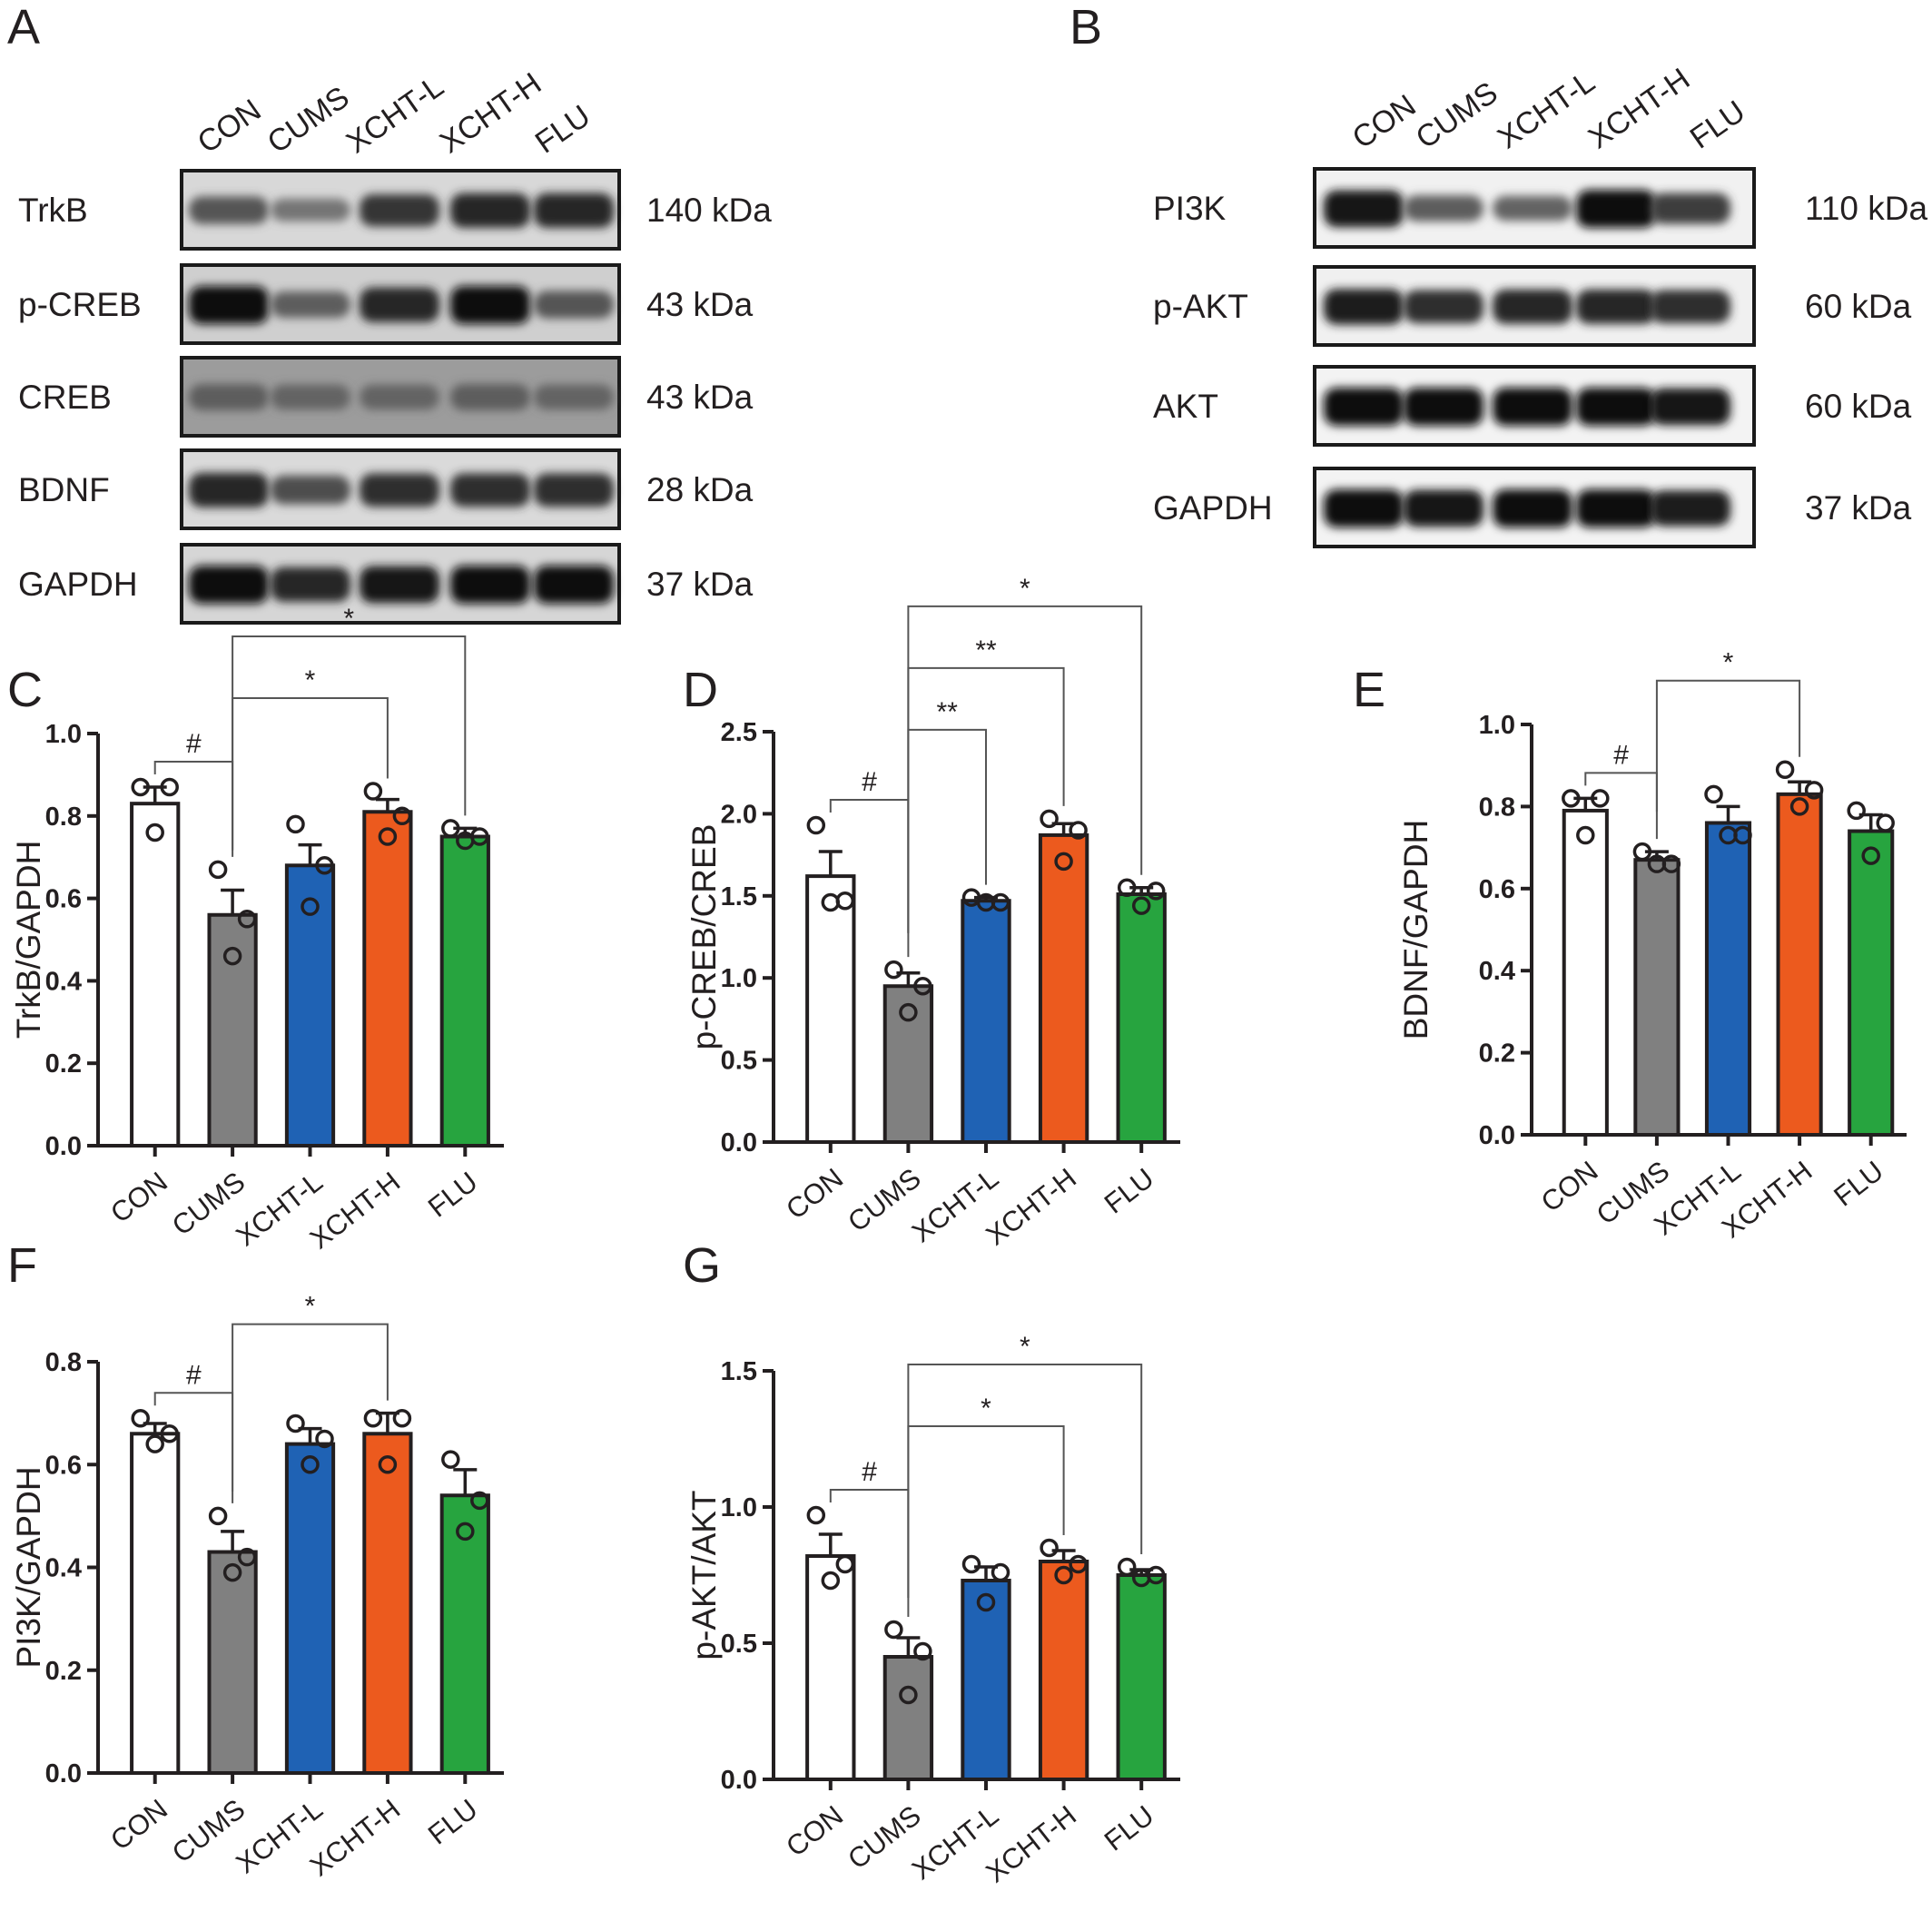 The width and height of the screenshot is (1932, 1911). Describe the element at coordinates (1213, 508) in the screenshot. I see `blot-row-label: GAPDH` at that location.